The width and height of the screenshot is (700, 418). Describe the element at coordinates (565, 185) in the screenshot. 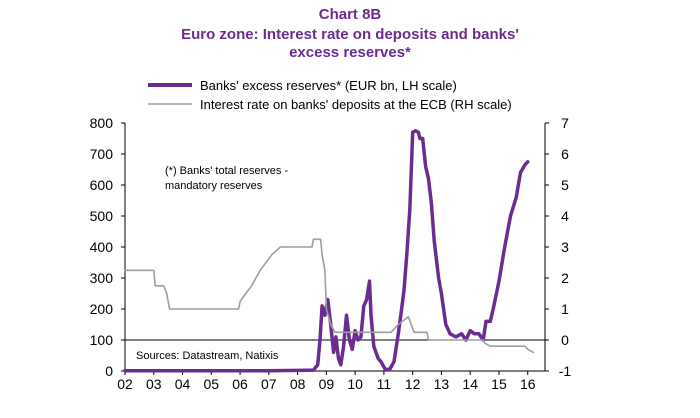

I see `right-tick-label: 5` at that location.